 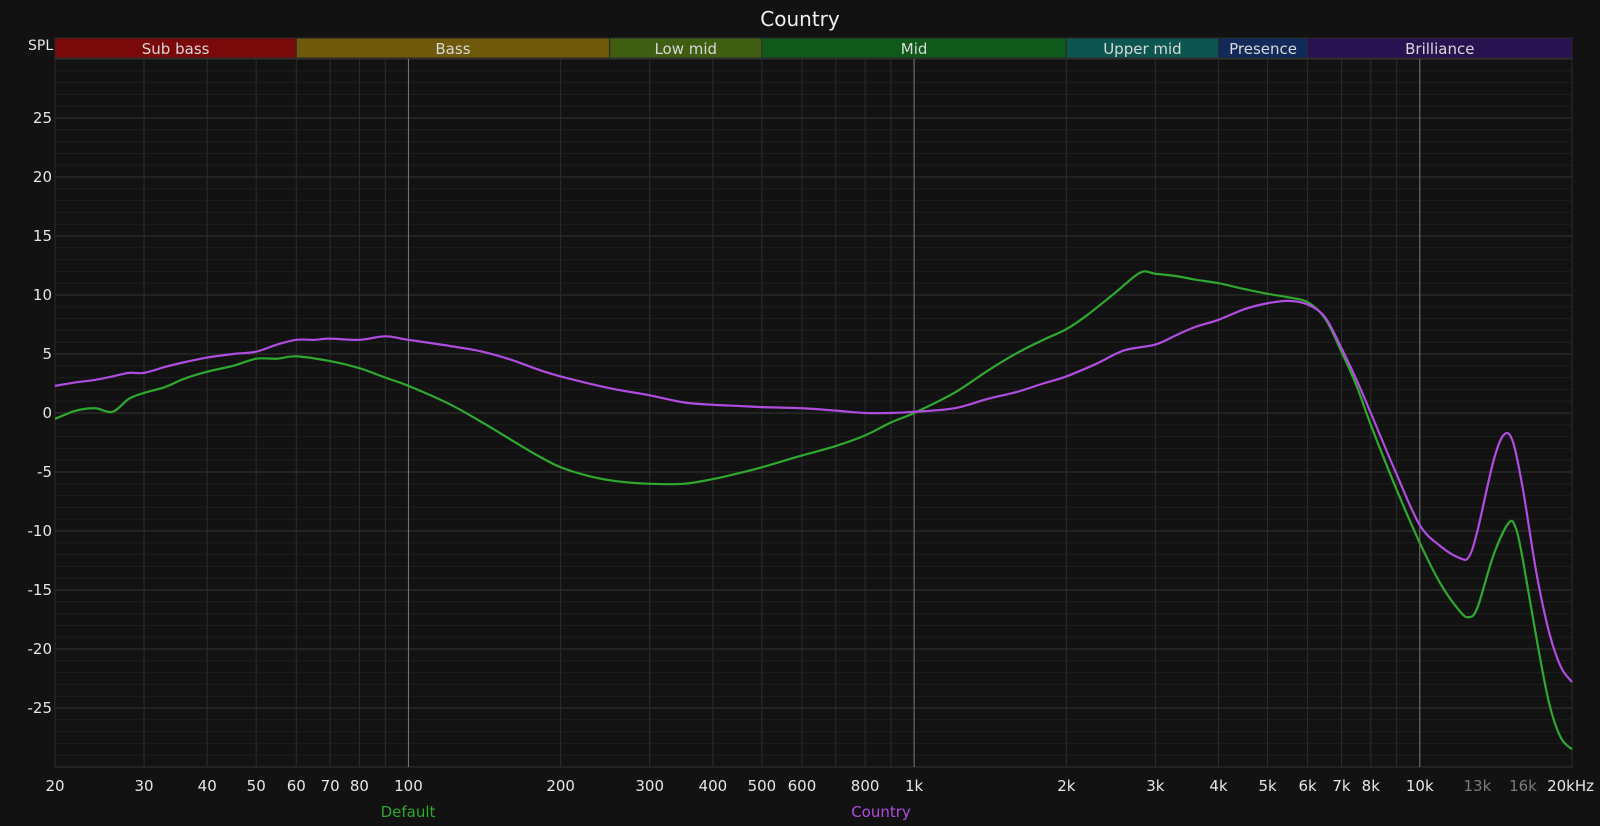 I want to click on x-tick-label: 400, so click(x=713, y=786).